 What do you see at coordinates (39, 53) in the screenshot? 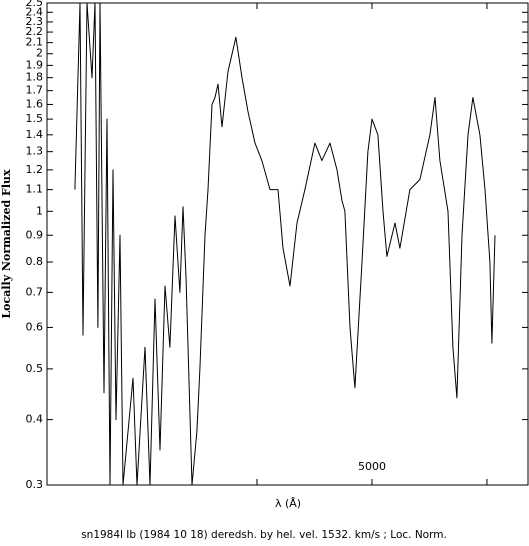
I see `y-tick-label: 2` at bounding box center [39, 53].